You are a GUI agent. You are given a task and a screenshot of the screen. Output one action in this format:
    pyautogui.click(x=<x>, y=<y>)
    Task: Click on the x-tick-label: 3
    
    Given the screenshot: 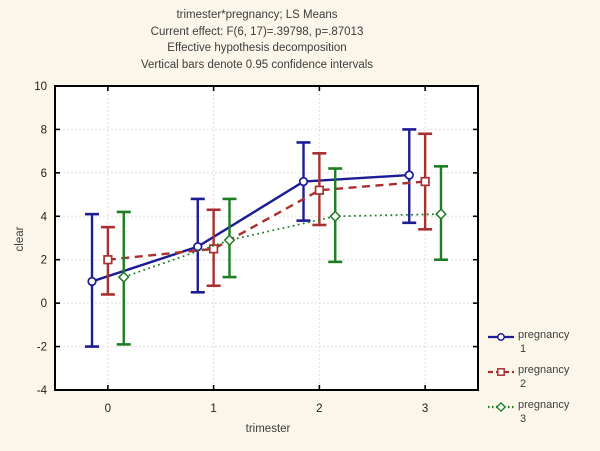 What is the action you would take?
    pyautogui.click(x=425, y=409)
    